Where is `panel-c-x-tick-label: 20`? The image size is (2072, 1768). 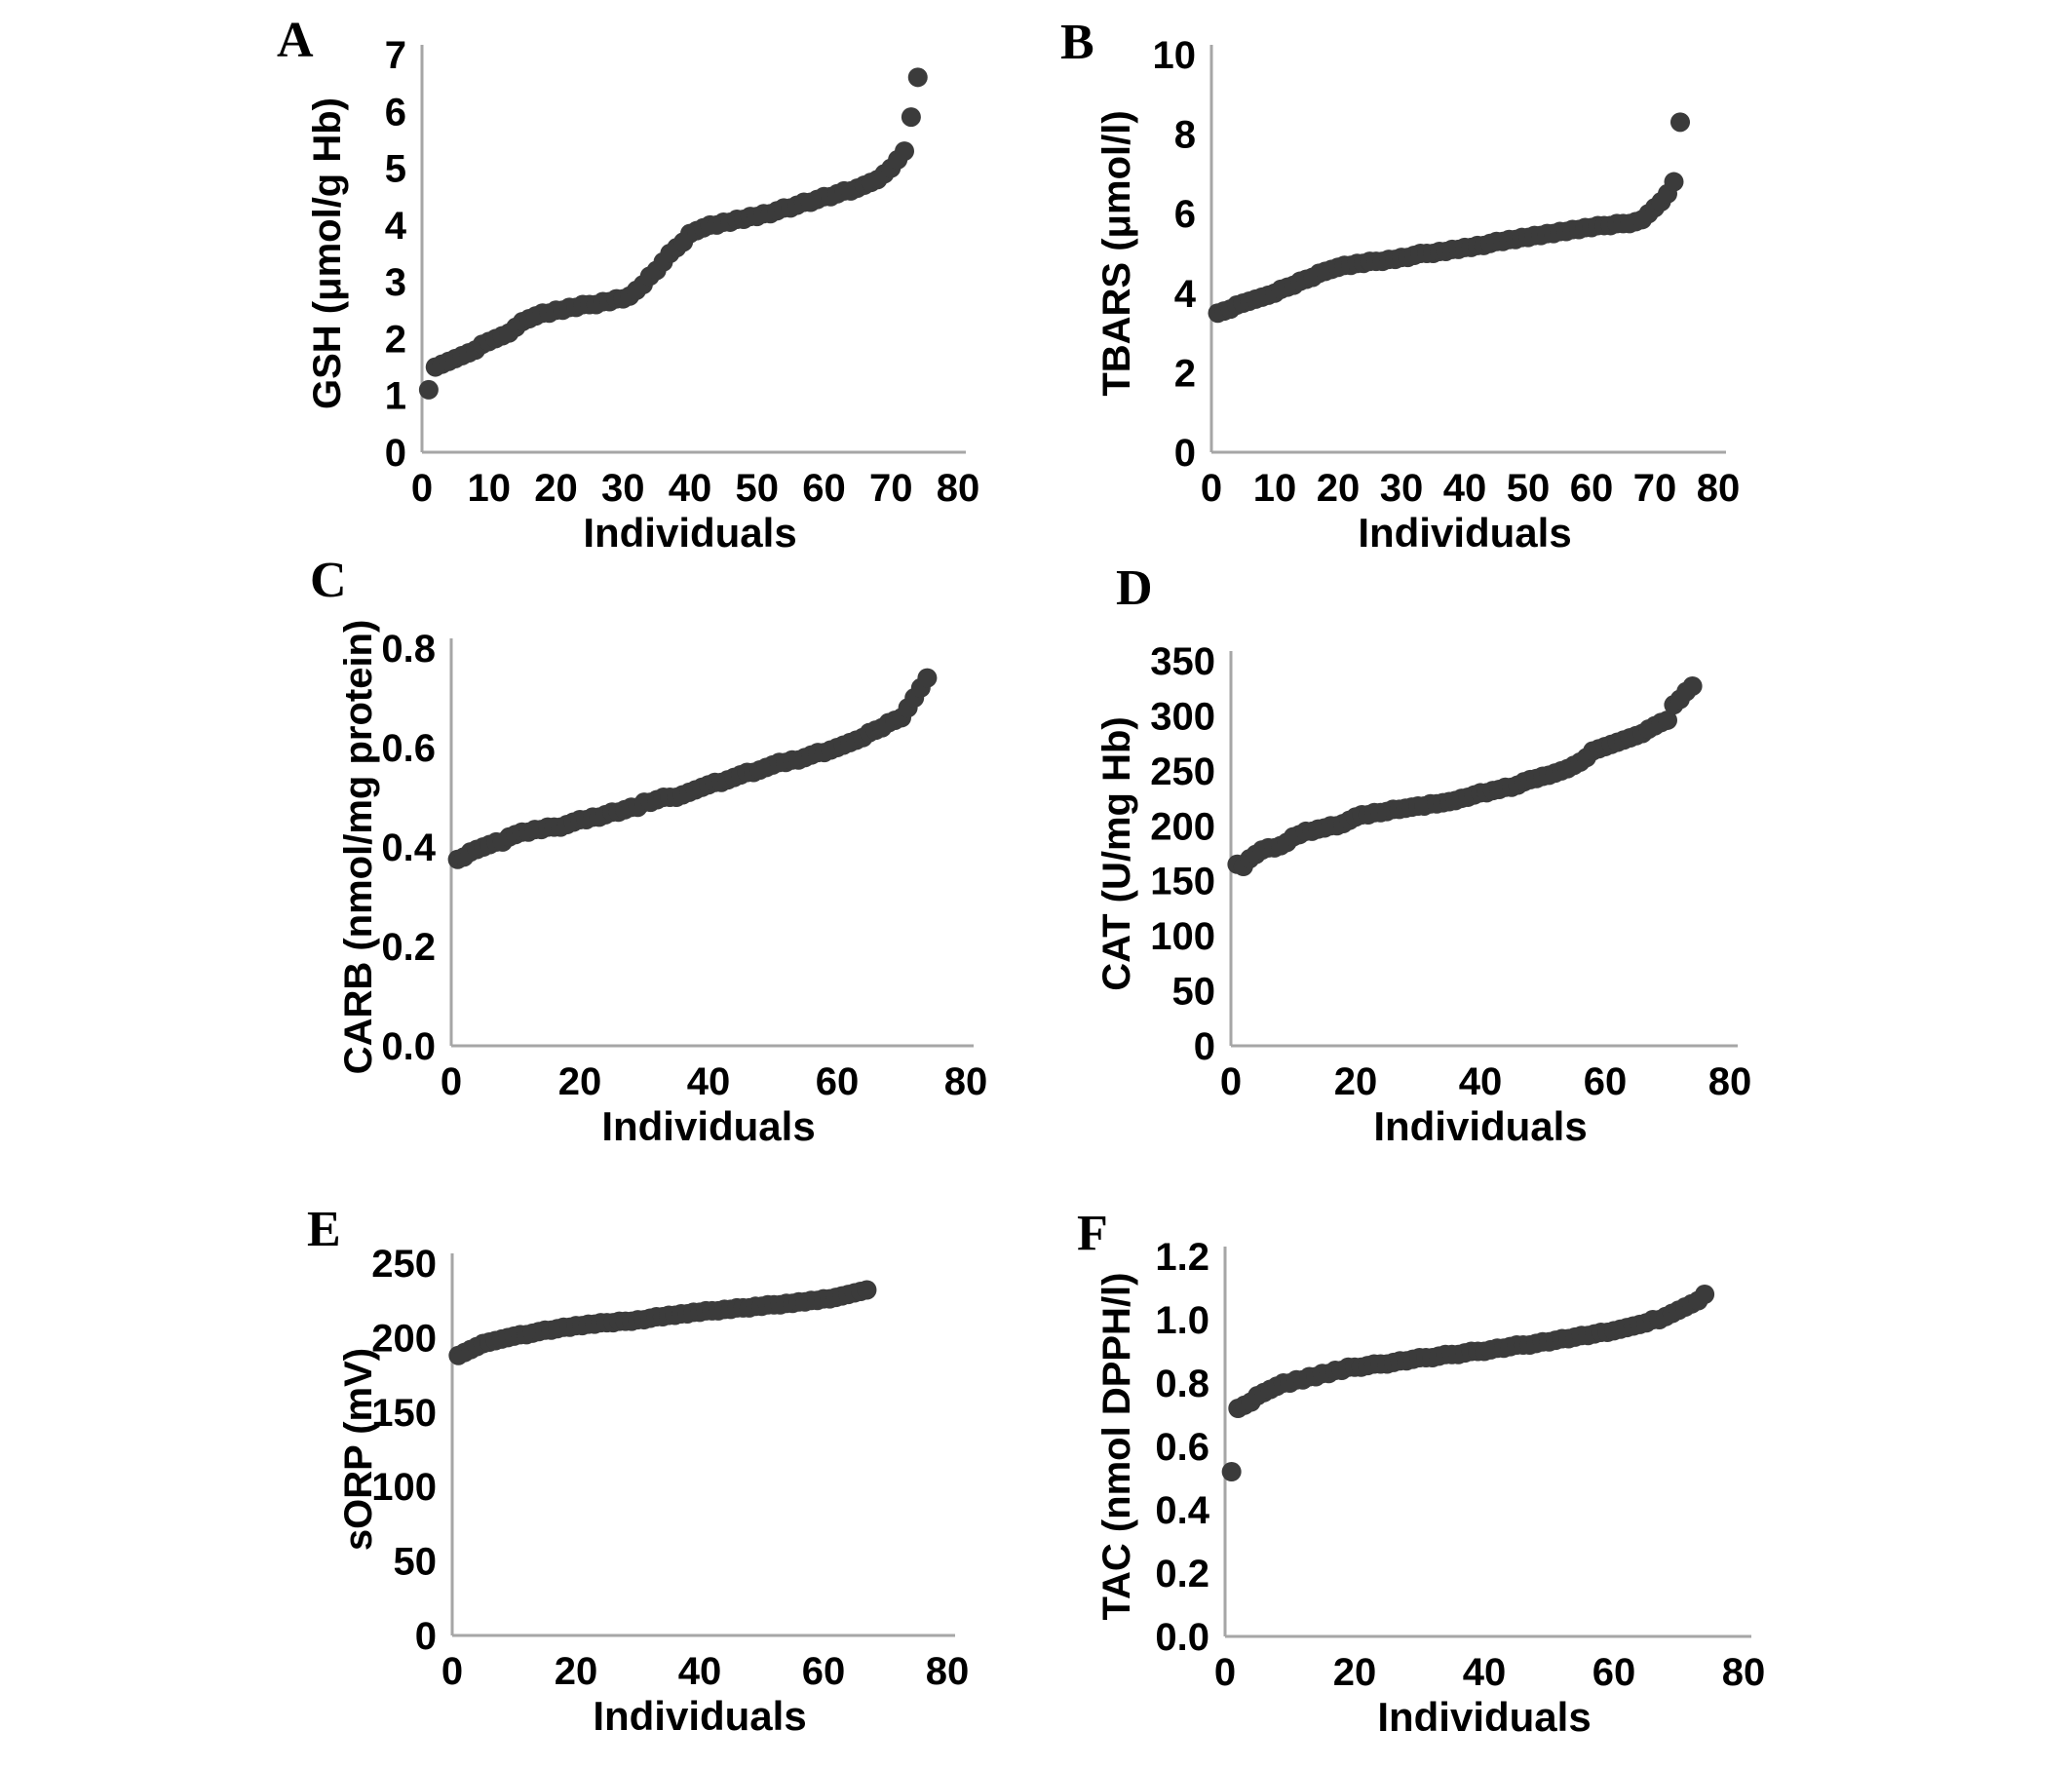
panel-c-x-tick-label: 20 is located at coordinates (580, 1081).